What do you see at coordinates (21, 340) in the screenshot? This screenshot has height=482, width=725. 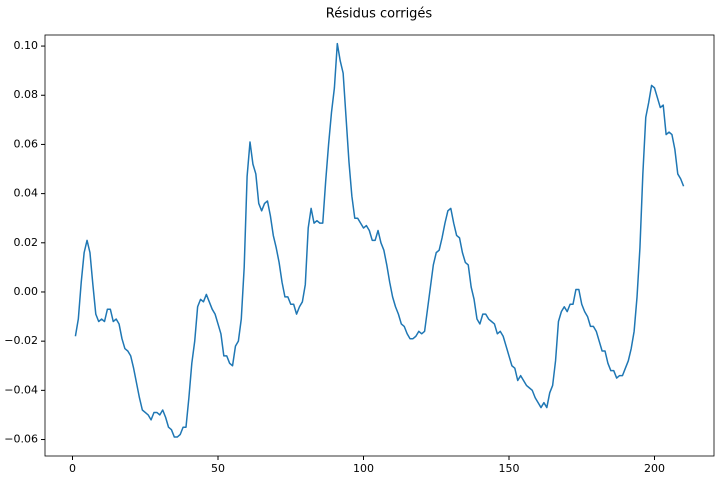 I see `y-tick-label: −0.02` at bounding box center [21, 340].